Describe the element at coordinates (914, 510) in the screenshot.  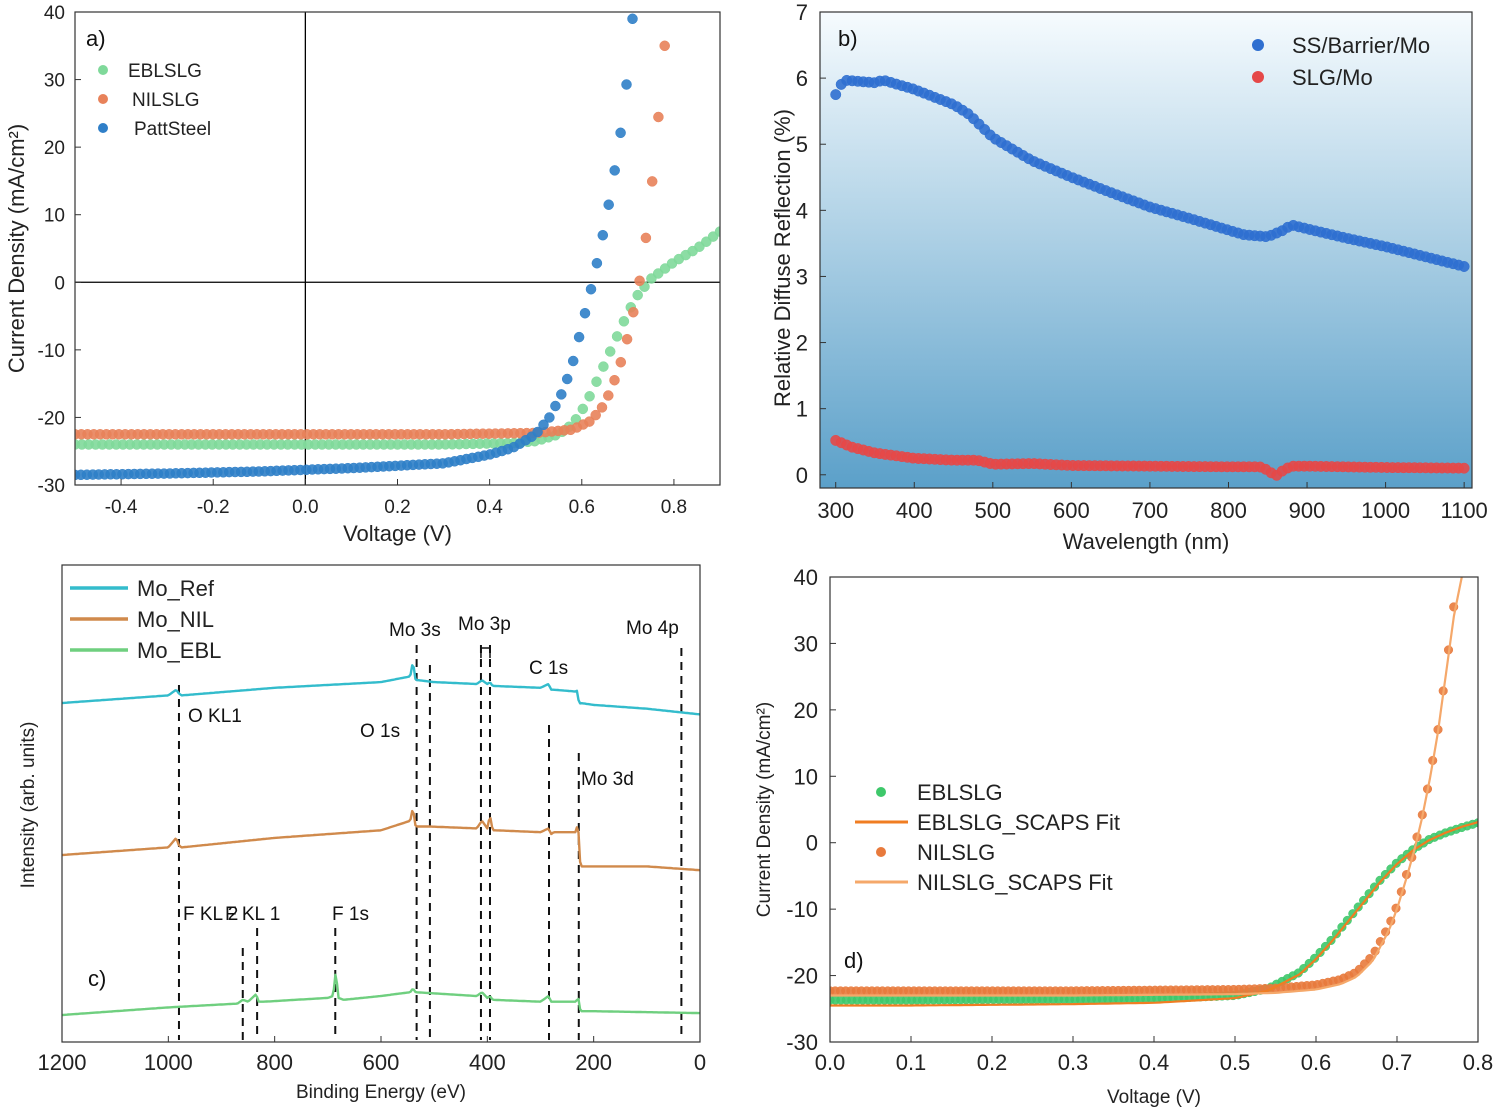
I see `panel-b-xtick-label-1: 400` at that location.